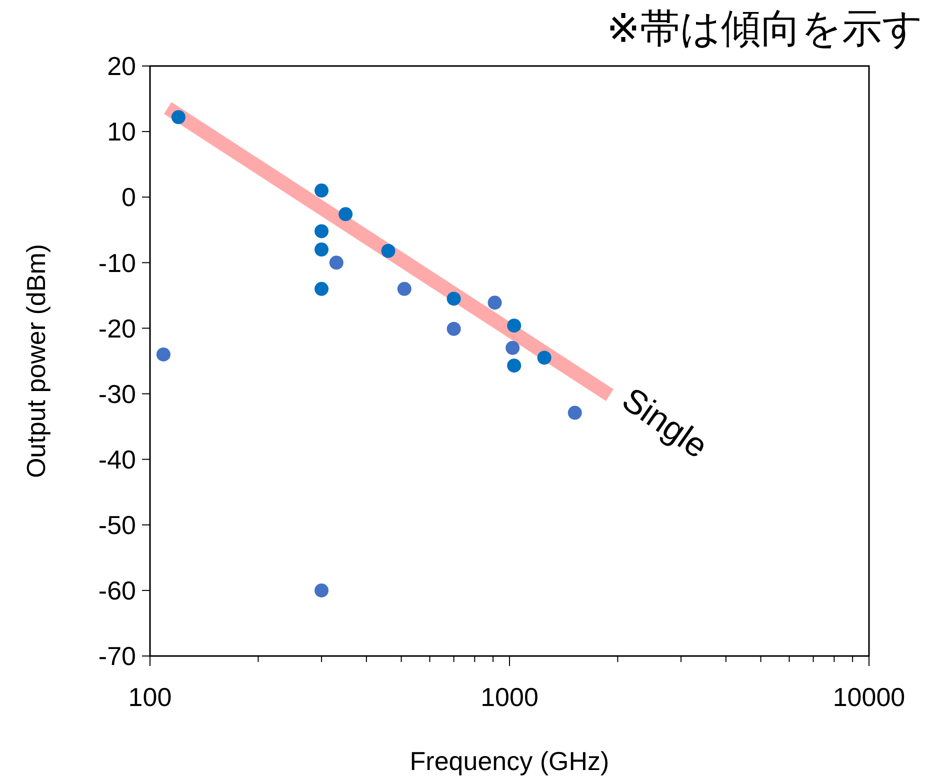 This screenshot has width=943, height=778. What do you see at coordinates (129, 197) in the screenshot?
I see `y-tick-label: 0` at bounding box center [129, 197].